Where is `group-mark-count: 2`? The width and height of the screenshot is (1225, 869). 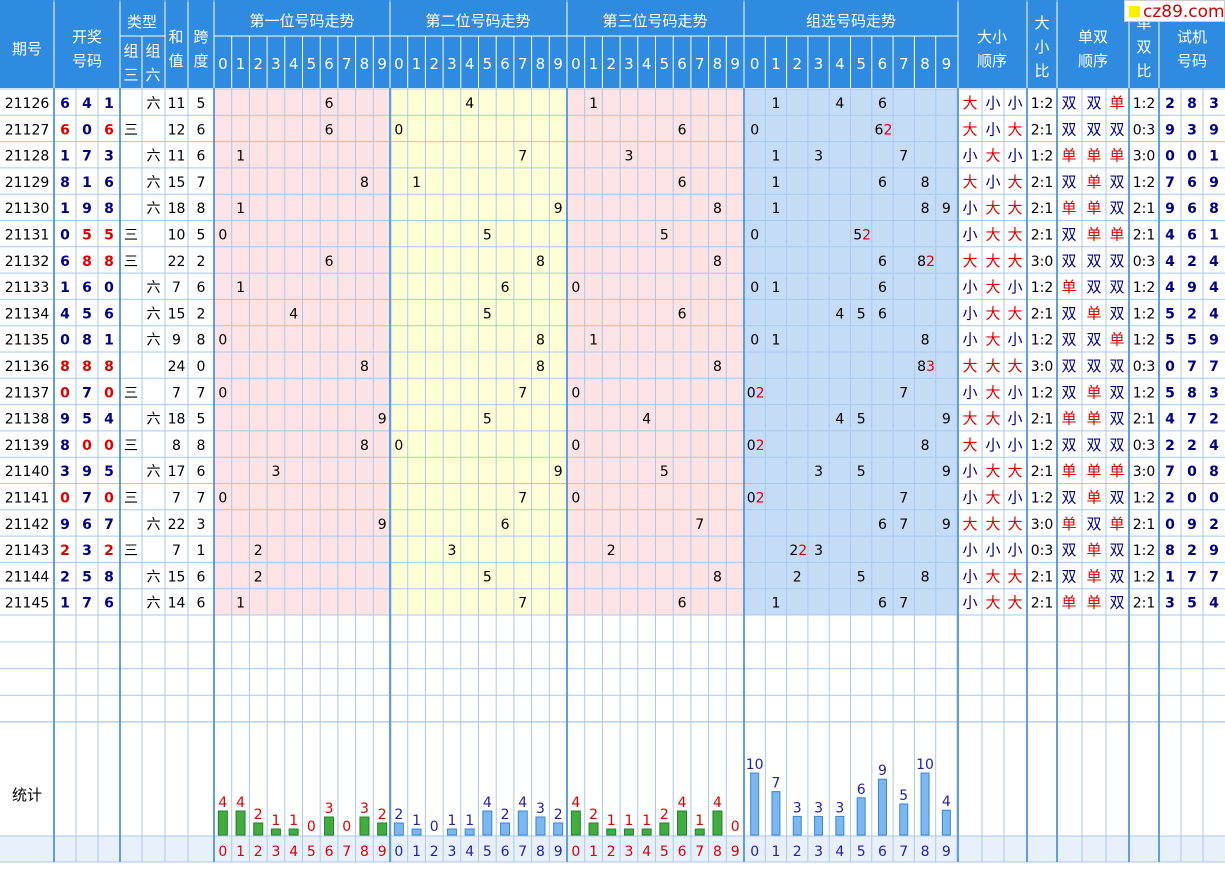 group-mark-count: 2 is located at coordinates (760, 393).